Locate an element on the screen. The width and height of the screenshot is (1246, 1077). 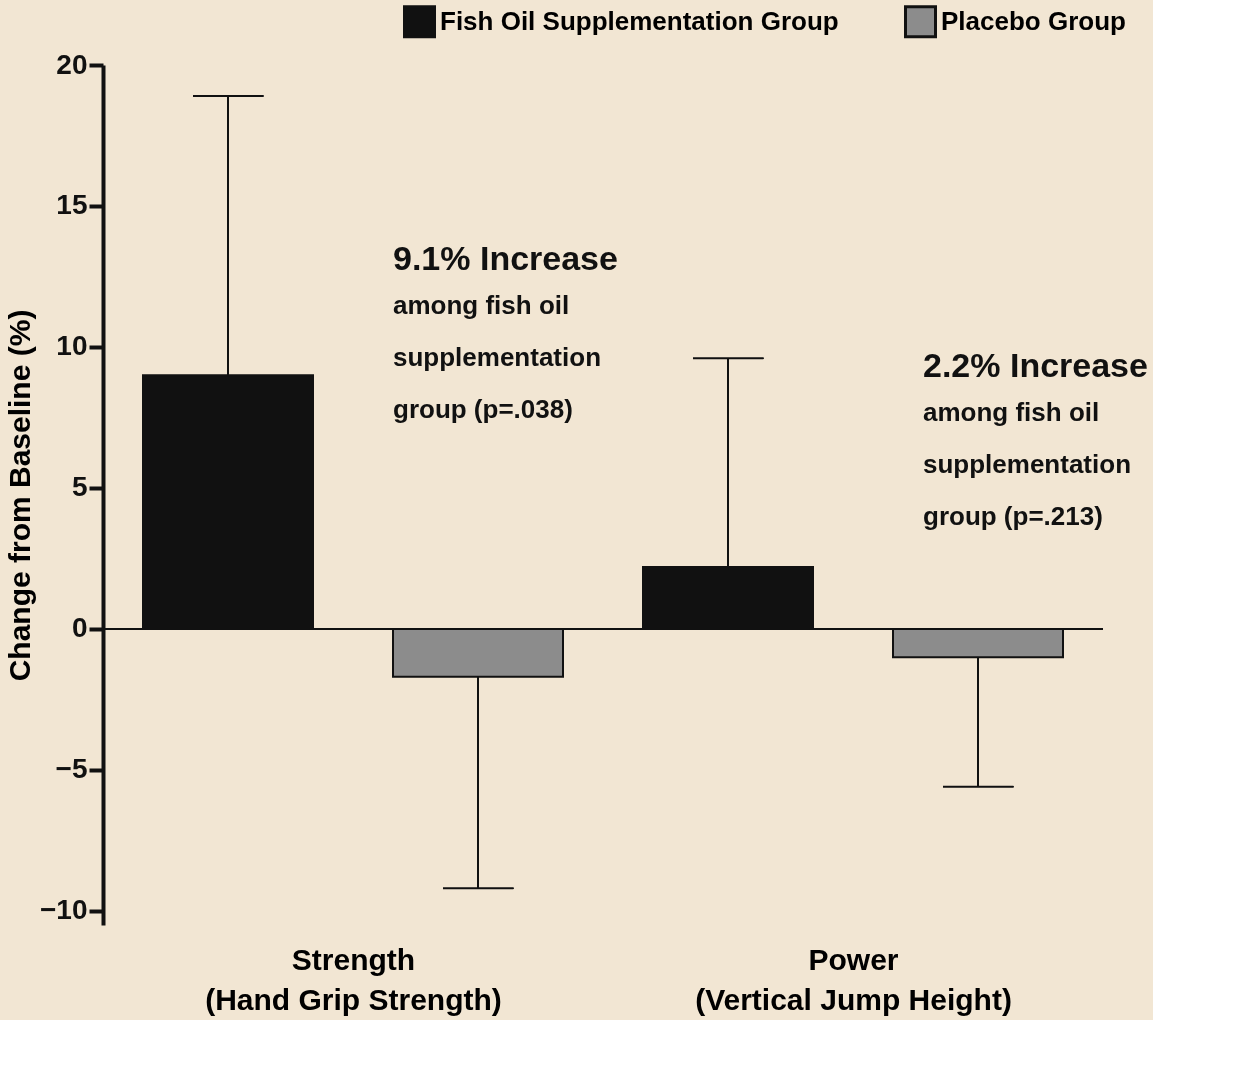
y-axis-title: Change from Baseline (%) is located at coordinates (19, 495).